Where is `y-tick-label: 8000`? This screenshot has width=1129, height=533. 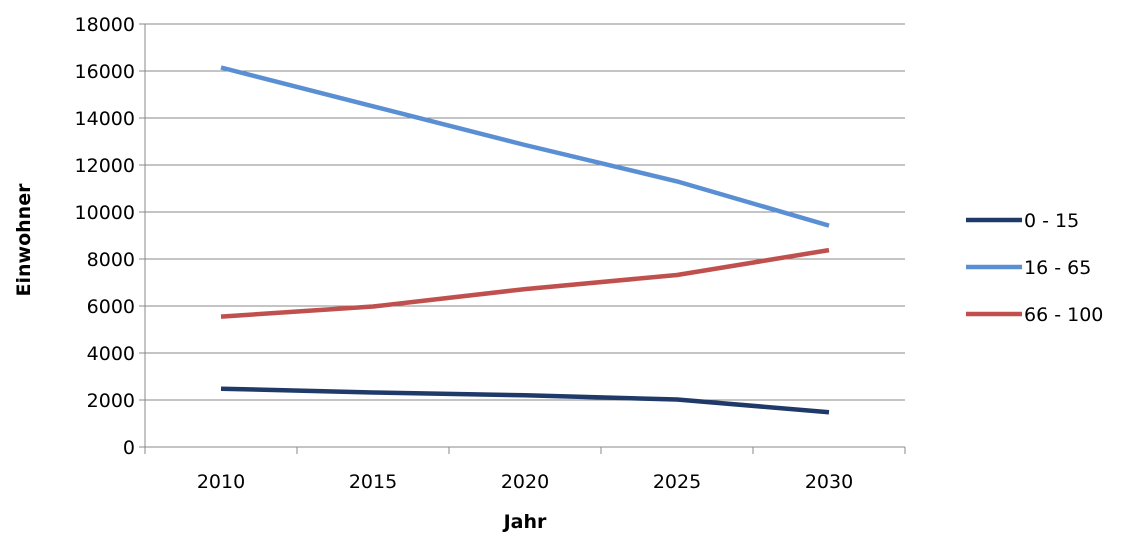
y-tick-label: 8000 is located at coordinates (111, 260).